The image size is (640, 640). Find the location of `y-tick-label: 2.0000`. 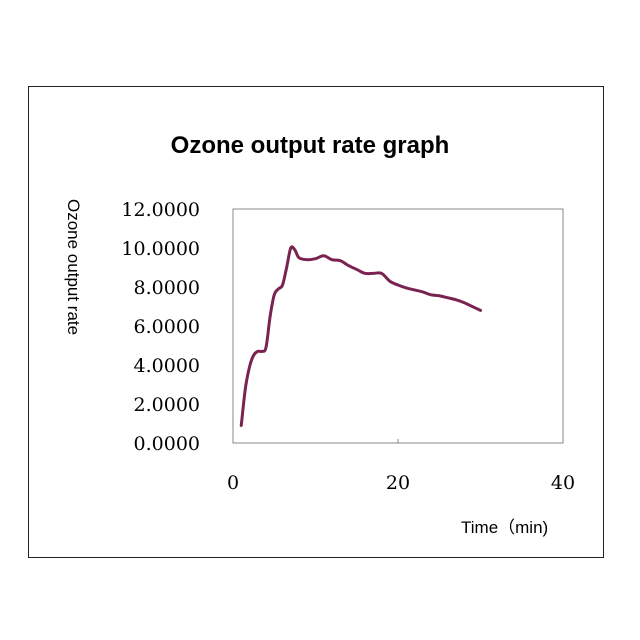

y-tick-label: 2.0000 is located at coordinates (167, 405).